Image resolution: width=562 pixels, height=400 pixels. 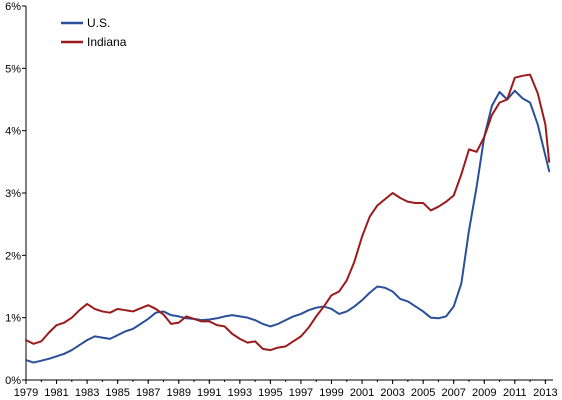 I want to click on x-tick-label: 2011, so click(x=515, y=393).